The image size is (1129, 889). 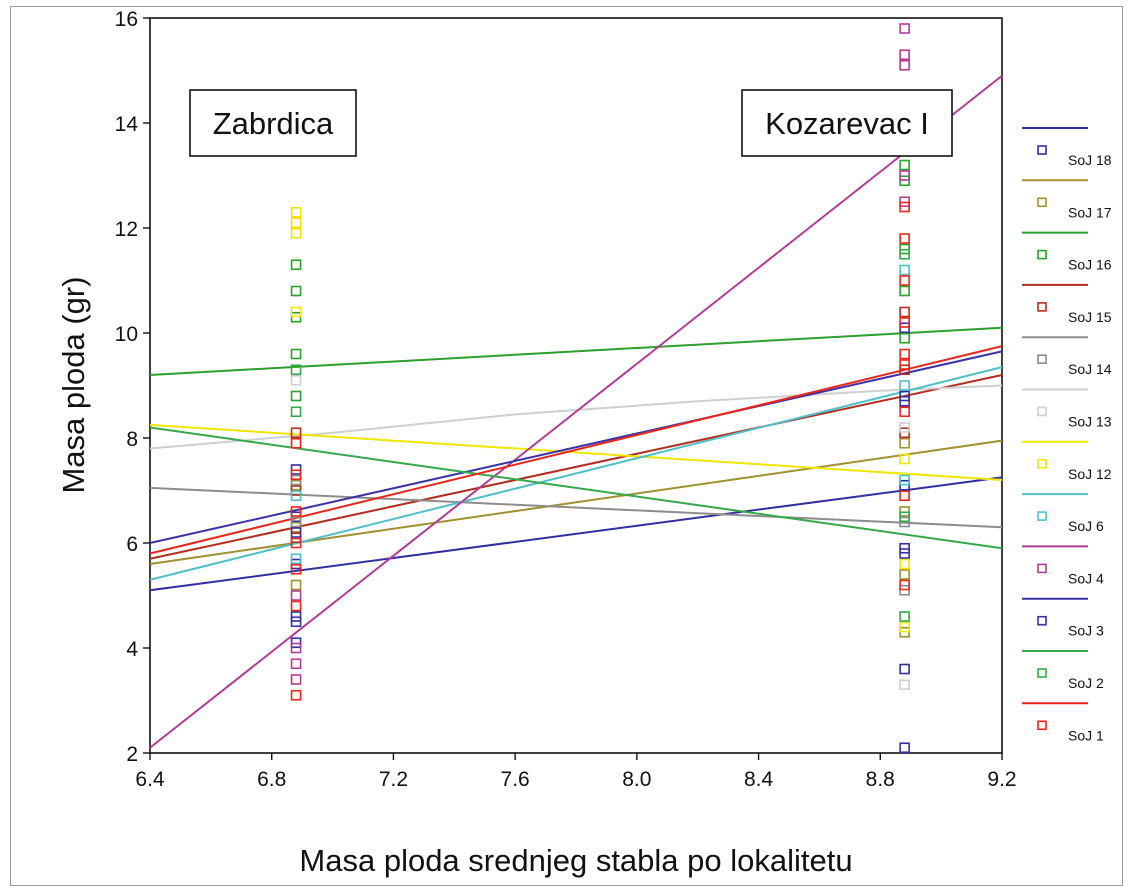 I want to click on y-tick-label: 4, so click(x=132, y=649).